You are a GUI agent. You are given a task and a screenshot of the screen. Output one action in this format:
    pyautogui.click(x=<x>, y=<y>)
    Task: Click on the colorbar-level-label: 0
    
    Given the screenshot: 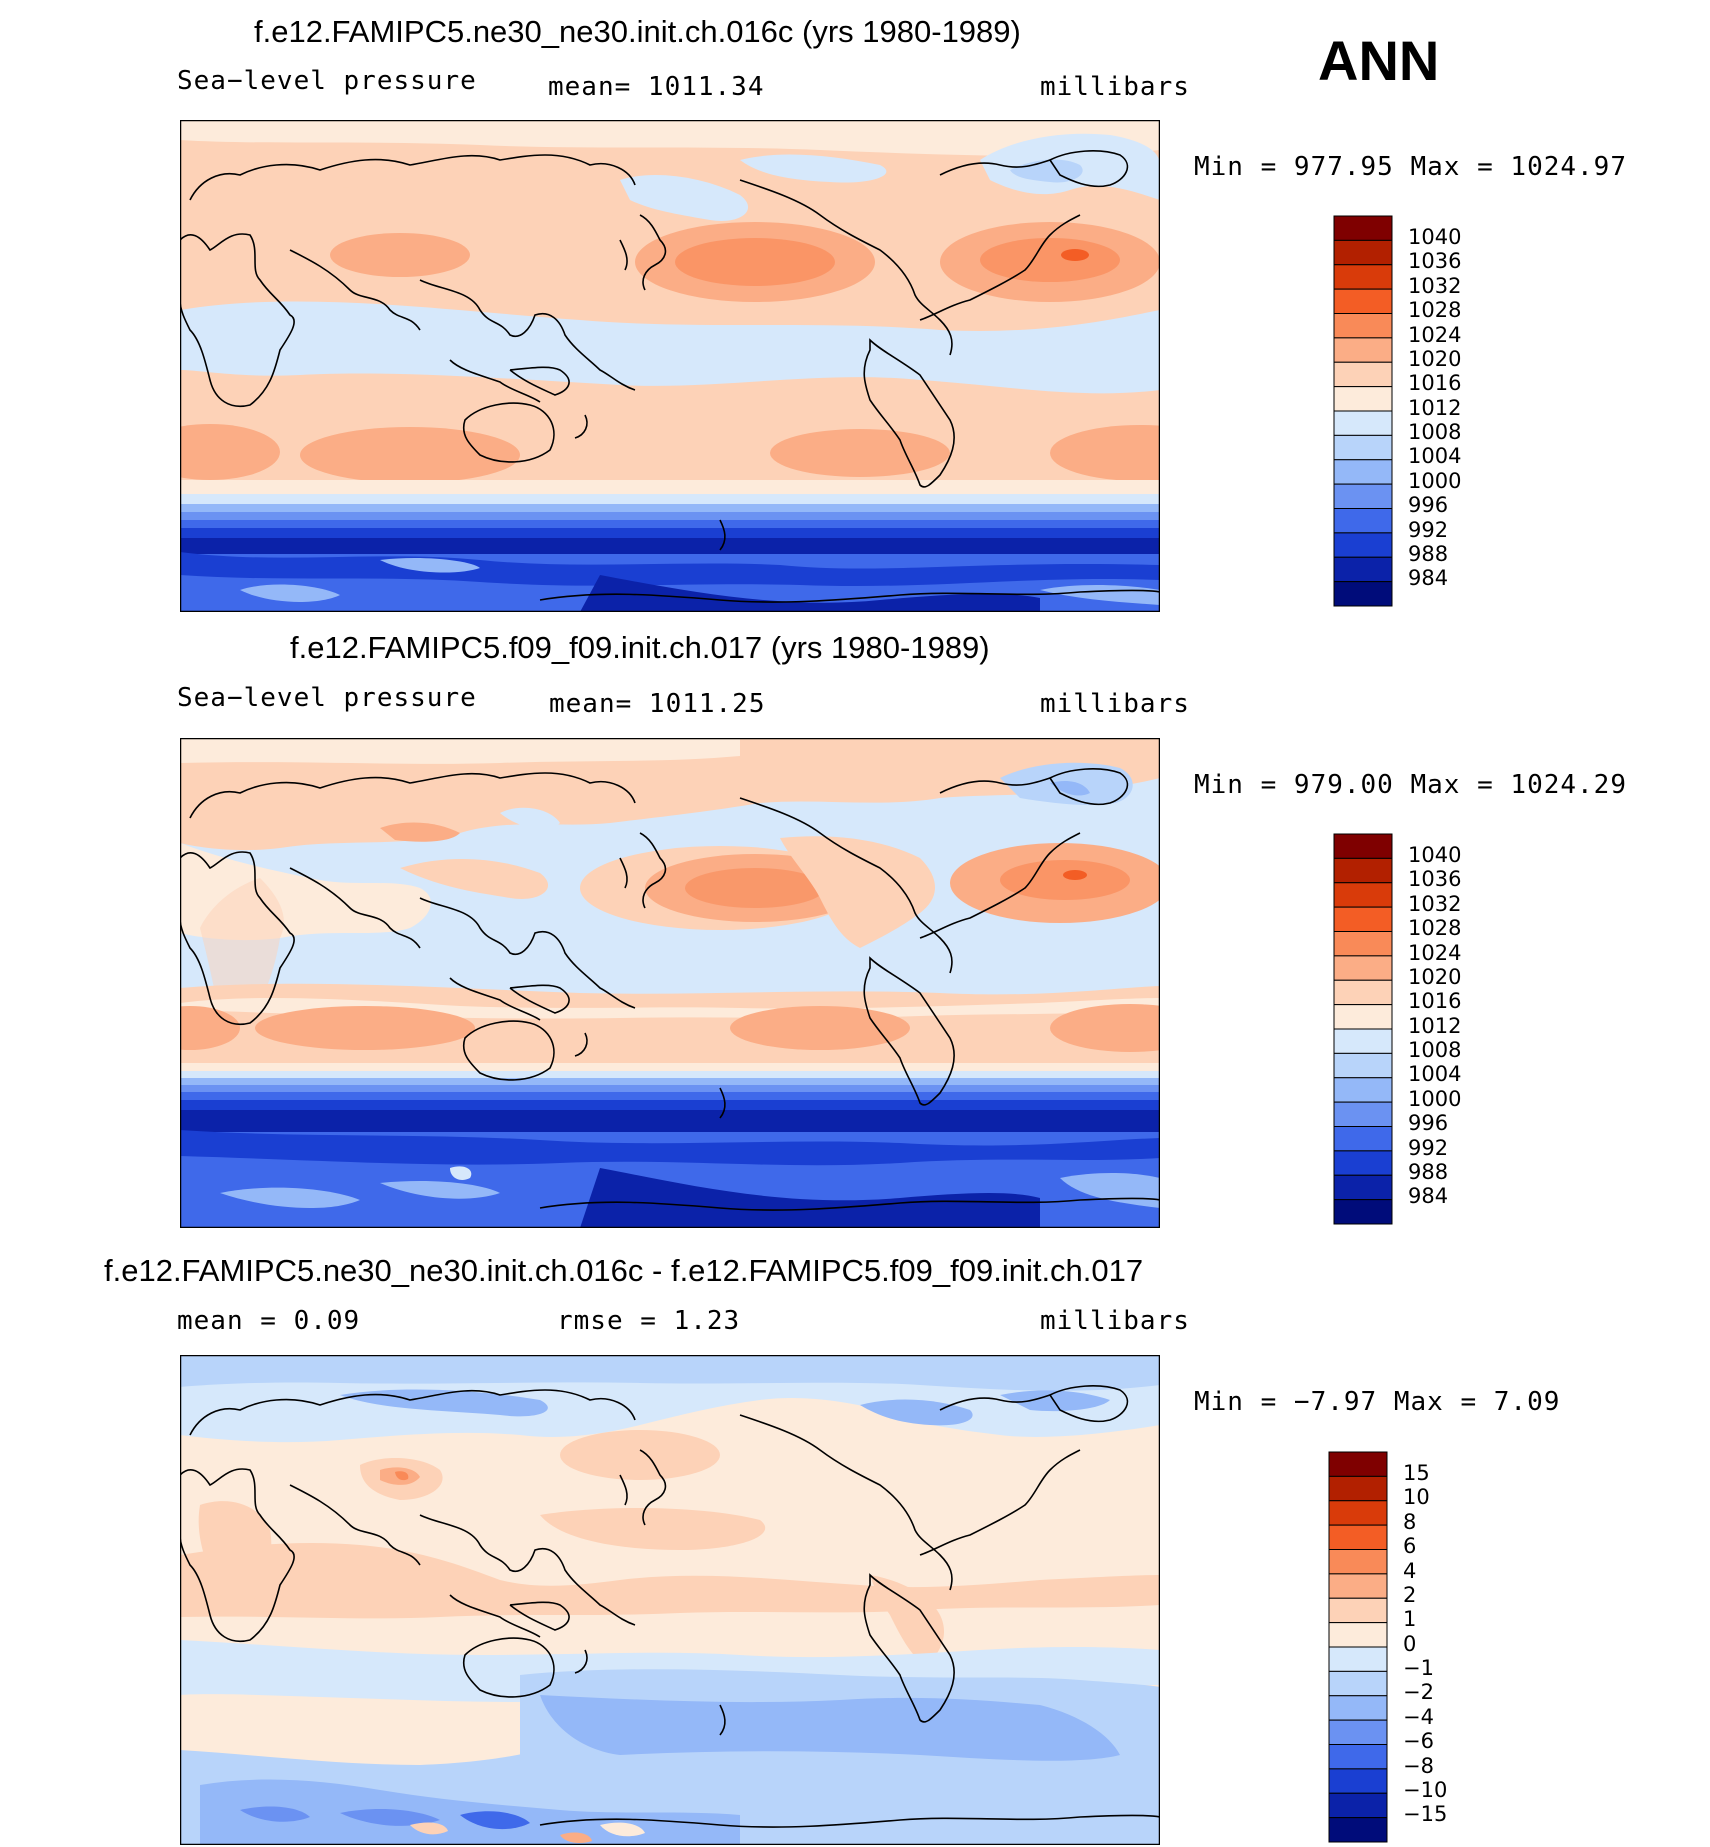 What is the action you would take?
    pyautogui.click(x=1410, y=1643)
    